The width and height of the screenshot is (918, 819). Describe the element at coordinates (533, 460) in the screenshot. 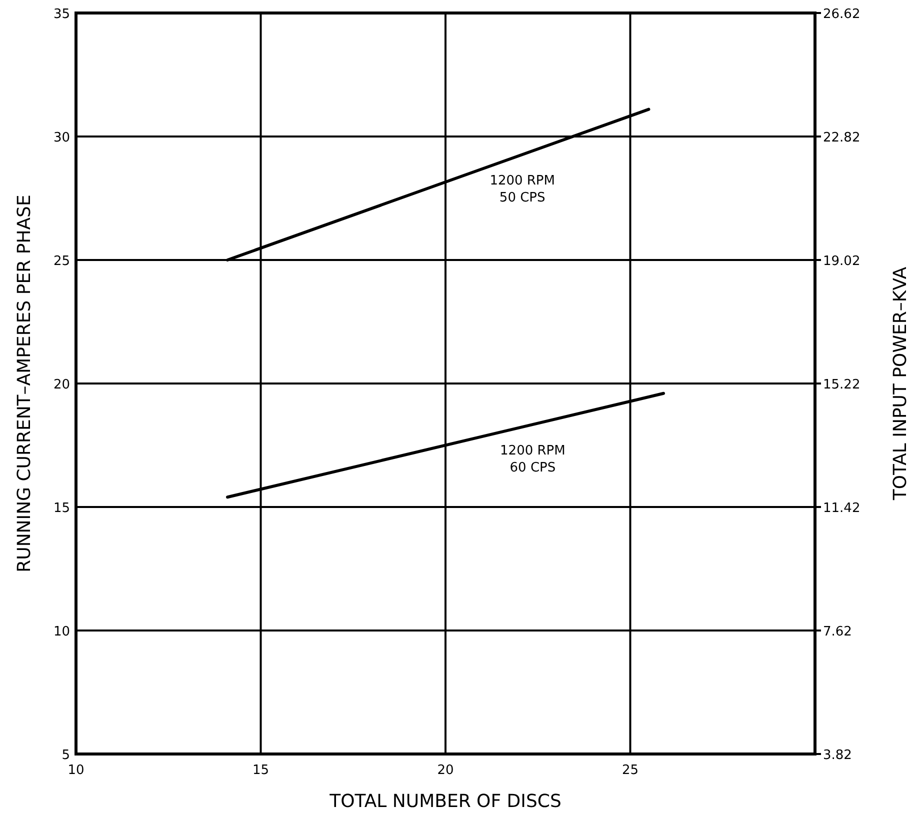

I see `annotation: 1200 RPM 60 CPS` at that location.